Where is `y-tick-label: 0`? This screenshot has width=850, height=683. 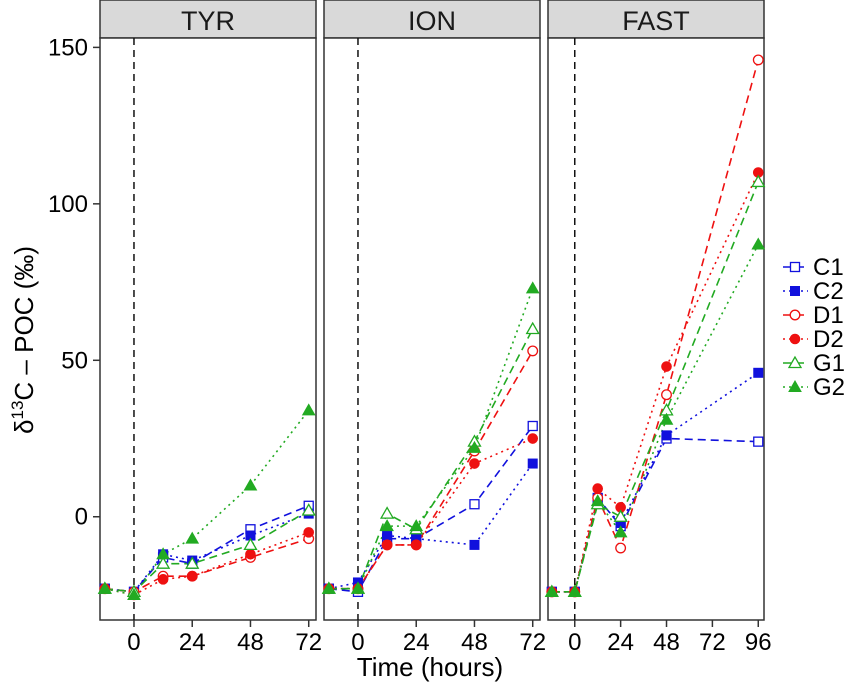 y-tick-label: 0 is located at coordinates (81, 517).